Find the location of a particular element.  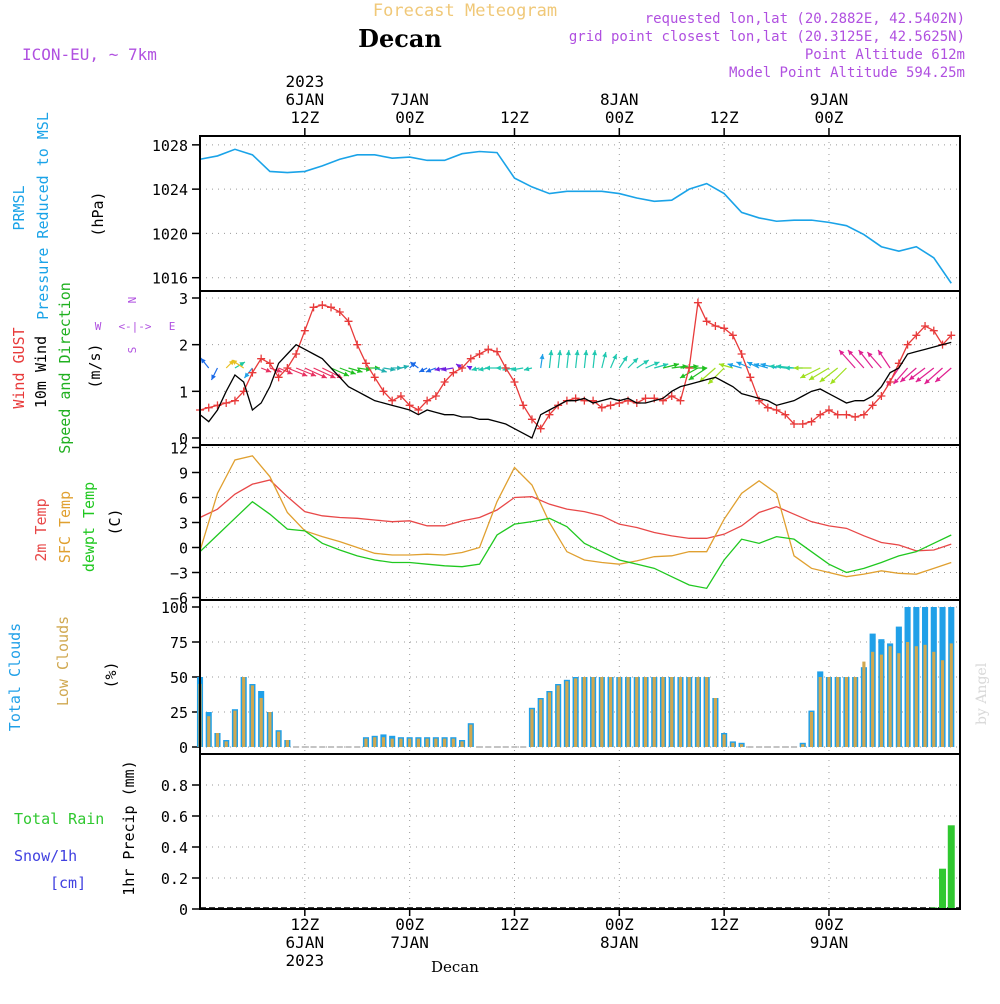

pressure-label-long: Pressure Reduced to MSL is located at coordinates (43, 216).